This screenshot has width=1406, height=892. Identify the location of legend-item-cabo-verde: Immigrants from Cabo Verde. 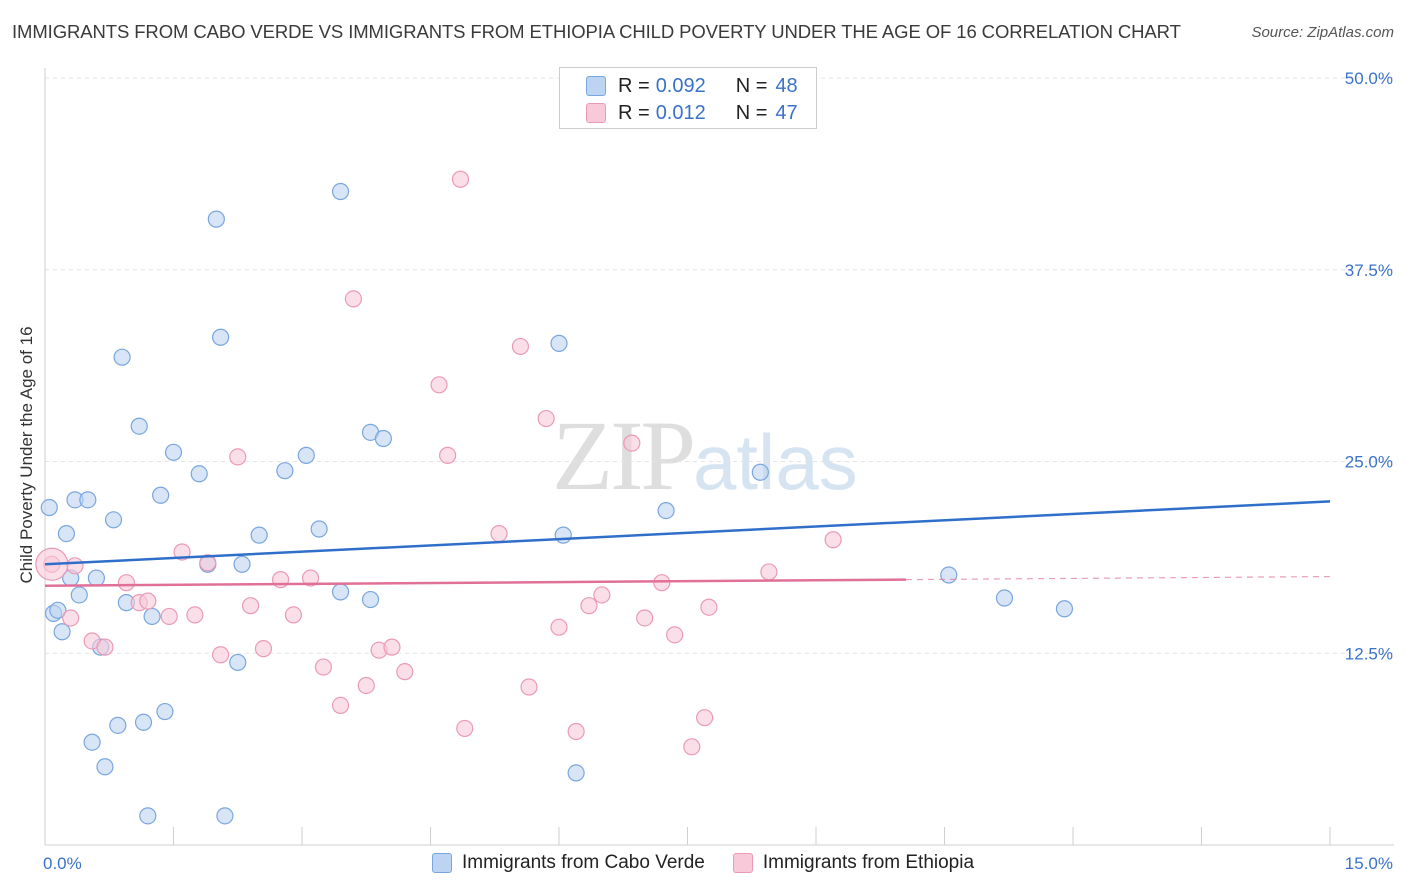
(568, 863).